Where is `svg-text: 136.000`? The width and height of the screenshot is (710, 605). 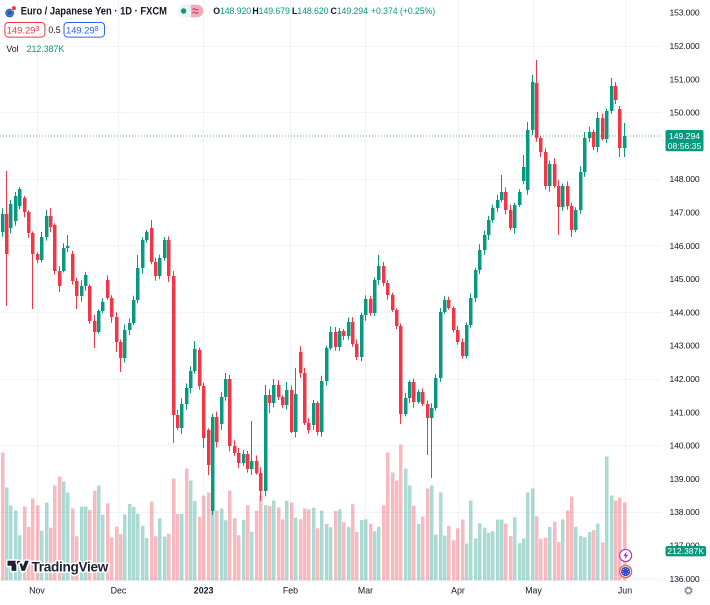 svg-text: 136.000 is located at coordinates (684, 579).